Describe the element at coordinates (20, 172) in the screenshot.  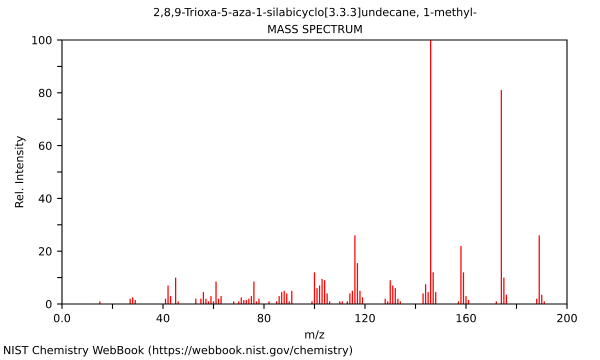
I see `y-axis-title: Rel. Intensity` at that location.